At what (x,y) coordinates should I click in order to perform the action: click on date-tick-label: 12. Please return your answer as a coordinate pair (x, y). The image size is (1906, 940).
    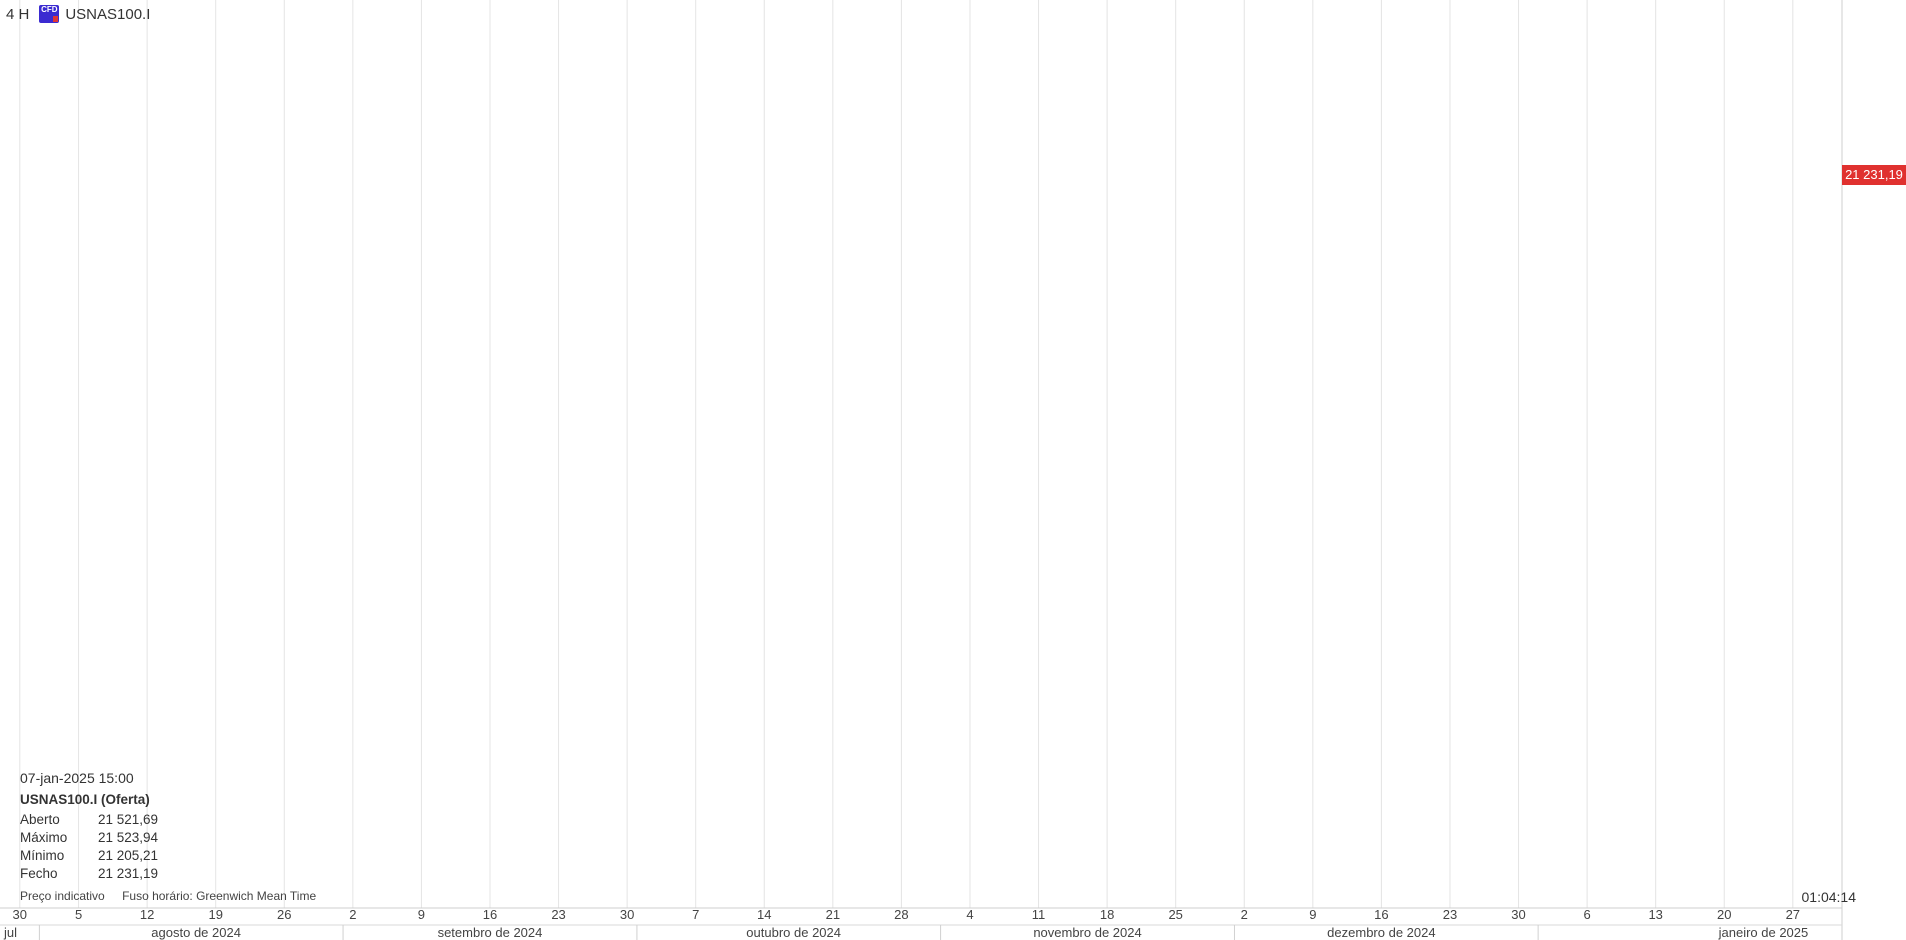
    Looking at the image, I should click on (147, 914).